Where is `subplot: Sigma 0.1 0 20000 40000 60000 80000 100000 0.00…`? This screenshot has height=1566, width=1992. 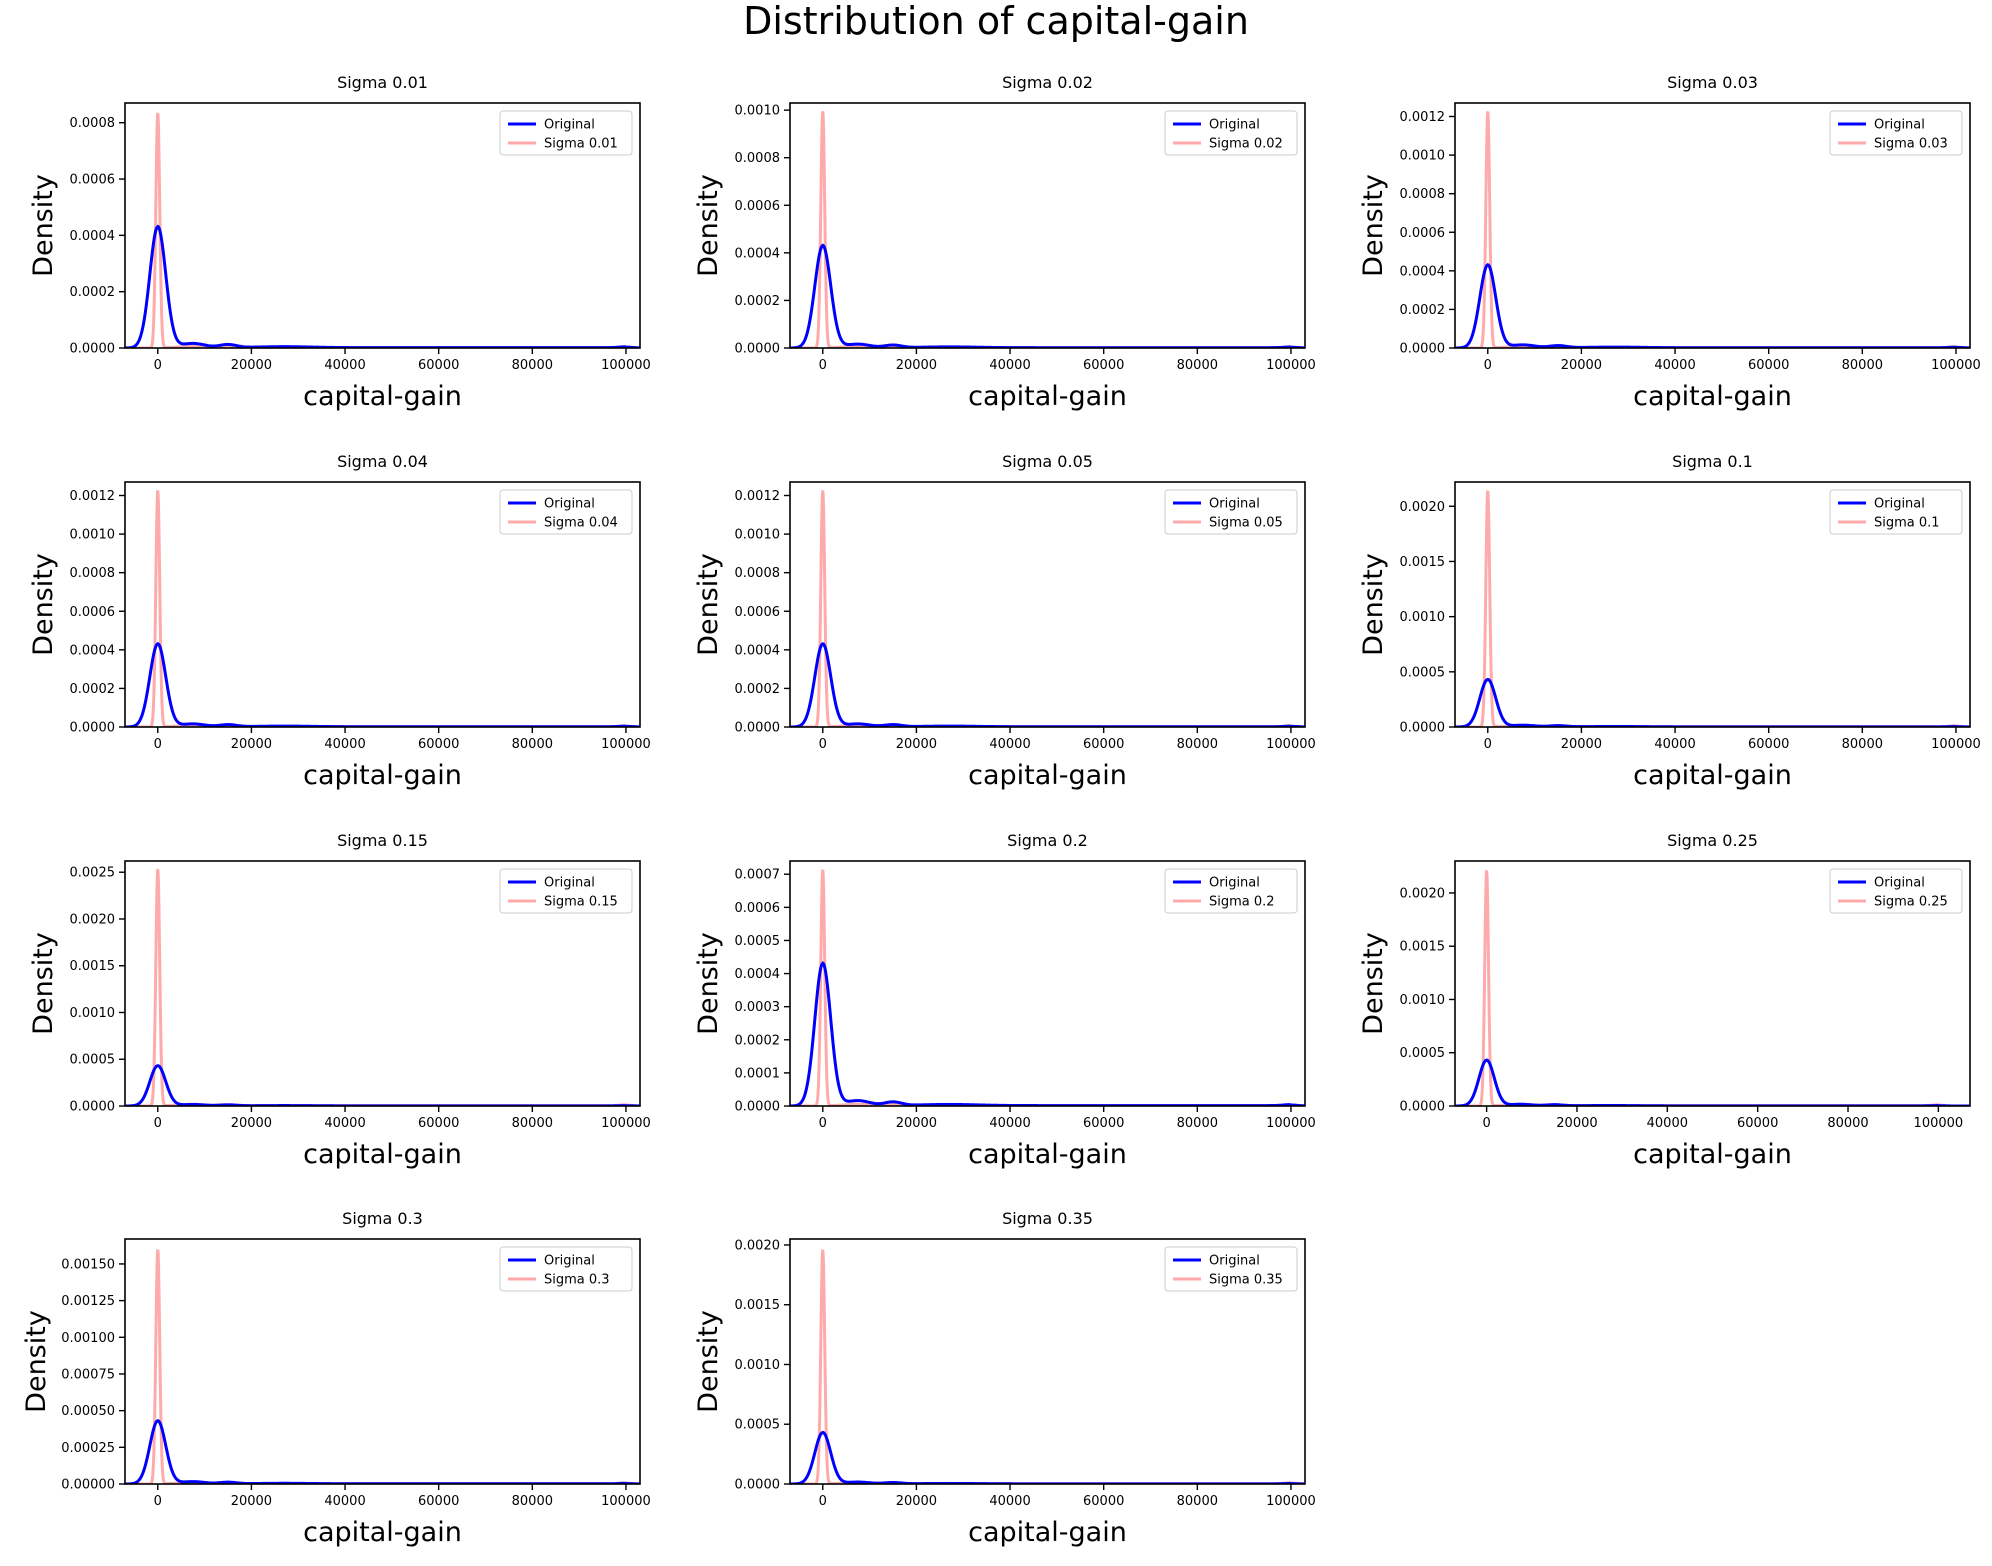 subplot: Sigma 0.1 0 20000 40000 60000 80000 100000 0.00… is located at coordinates (1669, 621).